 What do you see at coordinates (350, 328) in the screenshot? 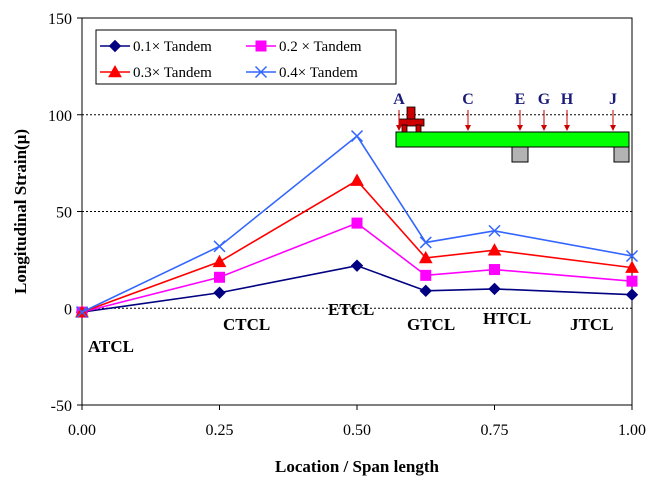
I see `annotation-layer: ATCL CTCL ETCL GTCL HTCL JTCL` at bounding box center [350, 328].